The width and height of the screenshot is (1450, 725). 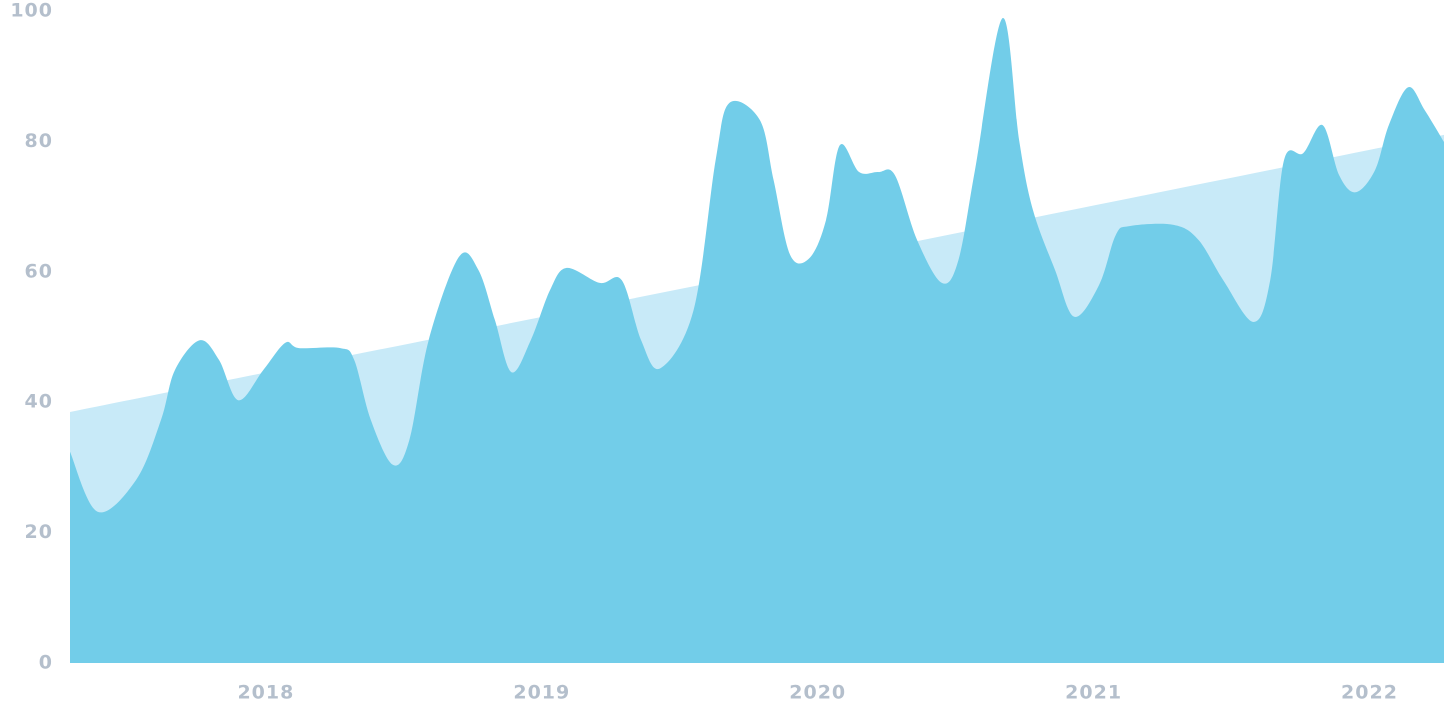 I want to click on y-tick-label: 20, so click(x=39, y=532).